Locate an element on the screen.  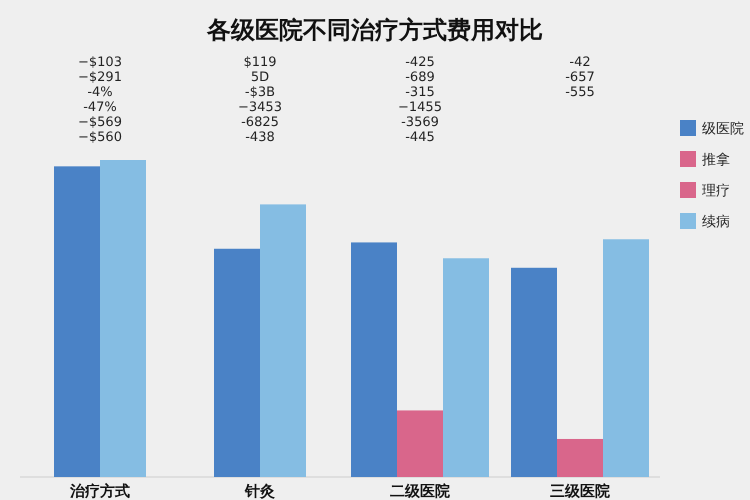
text: 5D is located at coordinates (260, 77).